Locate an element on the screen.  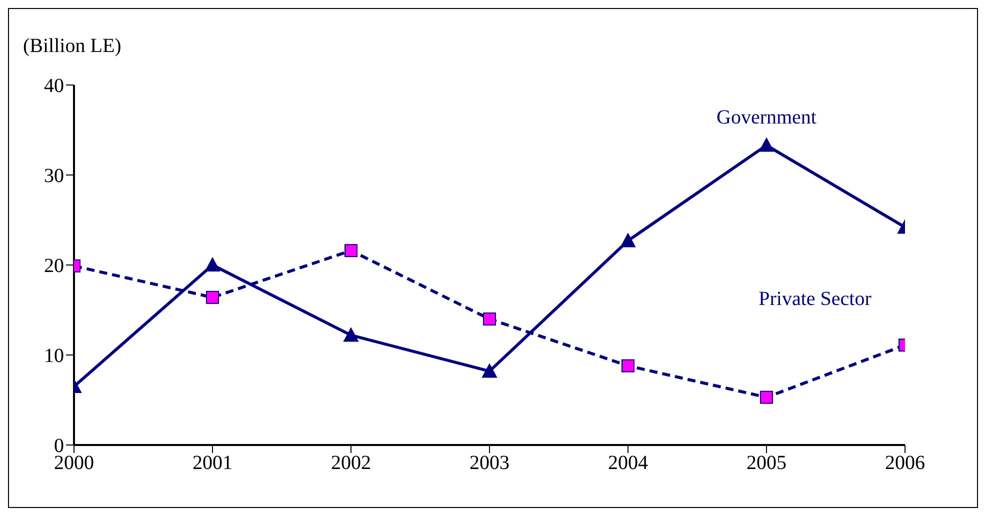
x-tick-label: 2000 is located at coordinates (74, 463).